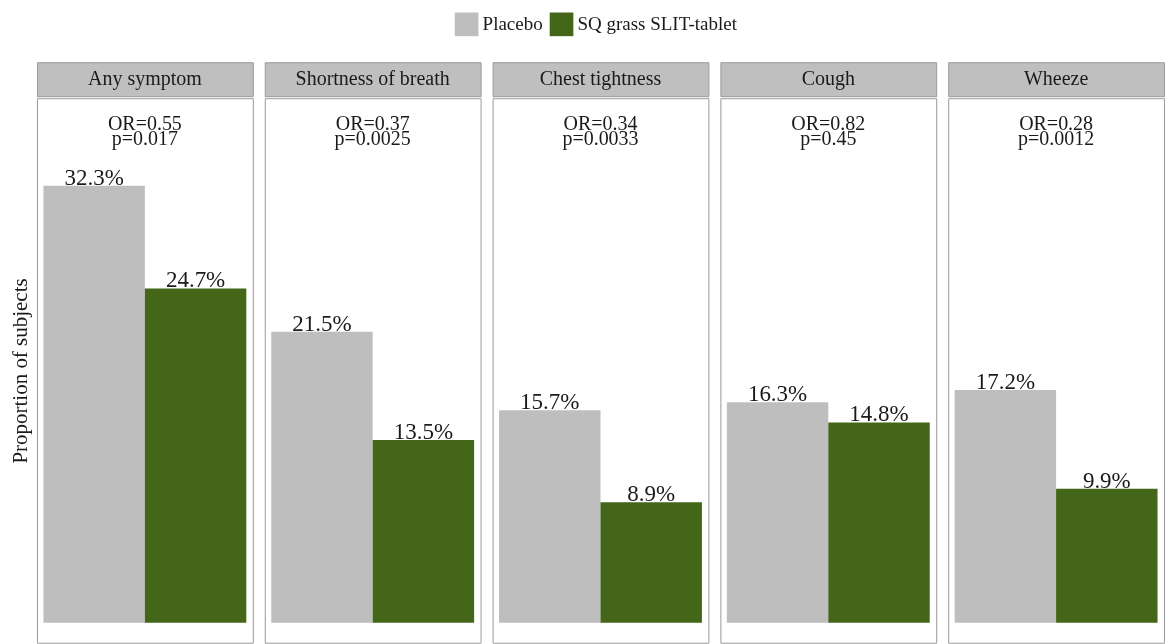 The height and width of the screenshot is (644, 1169). I want to click on data-label: 16.3%, so click(777, 394).